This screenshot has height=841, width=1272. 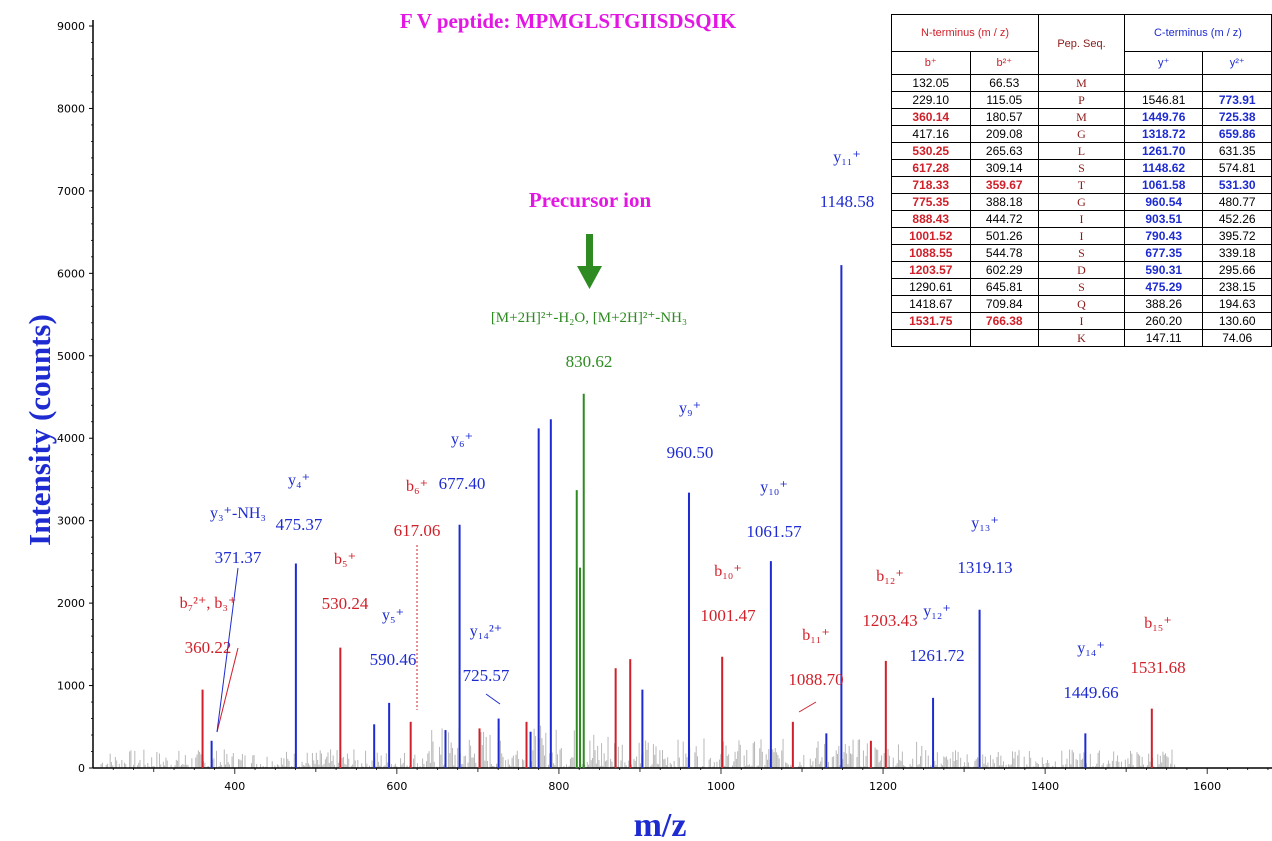 I want to click on peak-mz-label: 1261.72, so click(x=936, y=655).